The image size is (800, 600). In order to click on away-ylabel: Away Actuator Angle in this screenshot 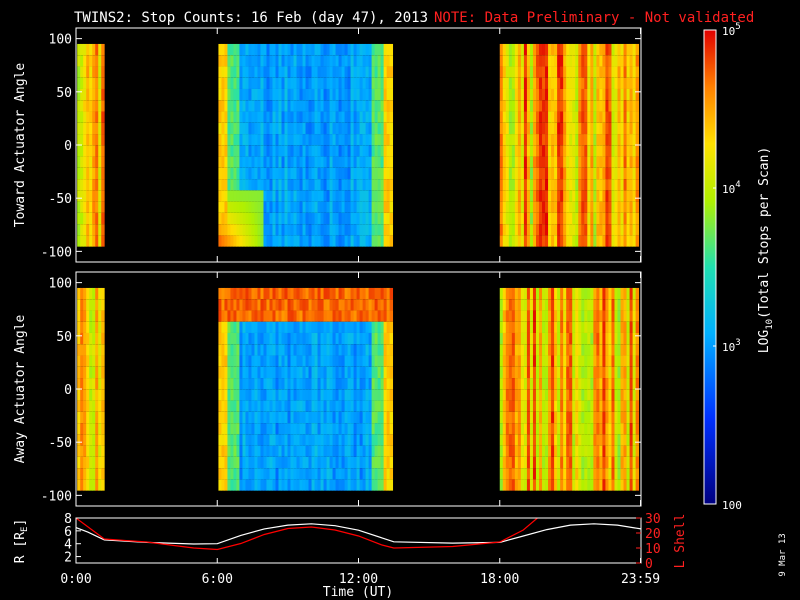, I will do `click(20, 388)`.